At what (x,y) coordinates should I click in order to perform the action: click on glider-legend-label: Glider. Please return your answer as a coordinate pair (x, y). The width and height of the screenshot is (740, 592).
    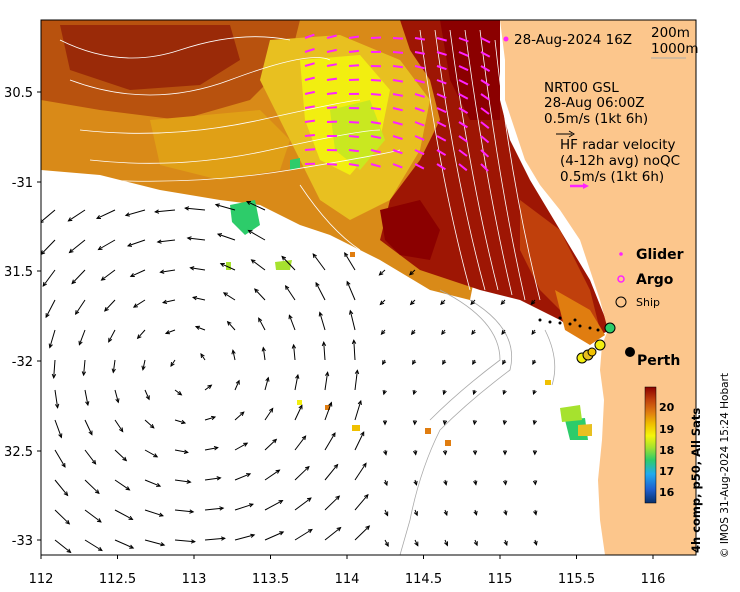
    Looking at the image, I should click on (660, 255).